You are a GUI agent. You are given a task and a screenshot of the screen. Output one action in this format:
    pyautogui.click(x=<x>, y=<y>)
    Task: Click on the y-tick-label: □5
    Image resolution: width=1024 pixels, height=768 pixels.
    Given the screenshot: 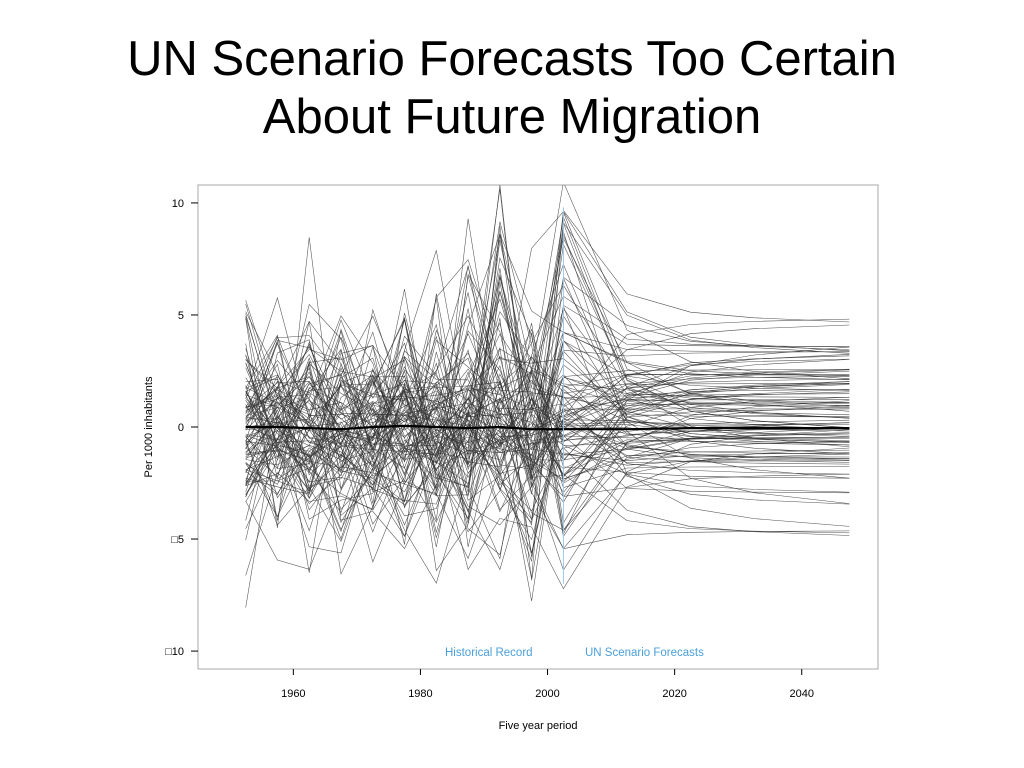 What is the action you would take?
    pyautogui.click(x=177, y=540)
    